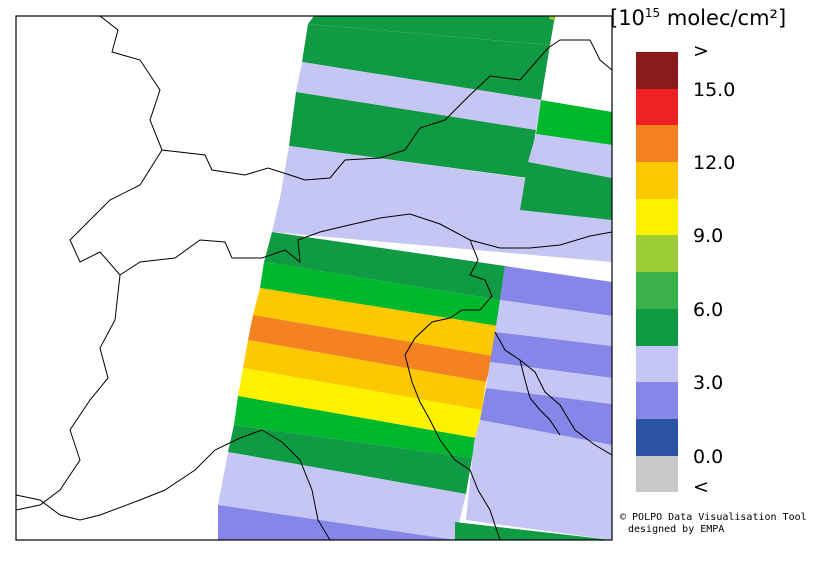  What do you see at coordinates (676, 529) in the screenshot?
I see `credit-line-2: designed by EMPA` at bounding box center [676, 529].